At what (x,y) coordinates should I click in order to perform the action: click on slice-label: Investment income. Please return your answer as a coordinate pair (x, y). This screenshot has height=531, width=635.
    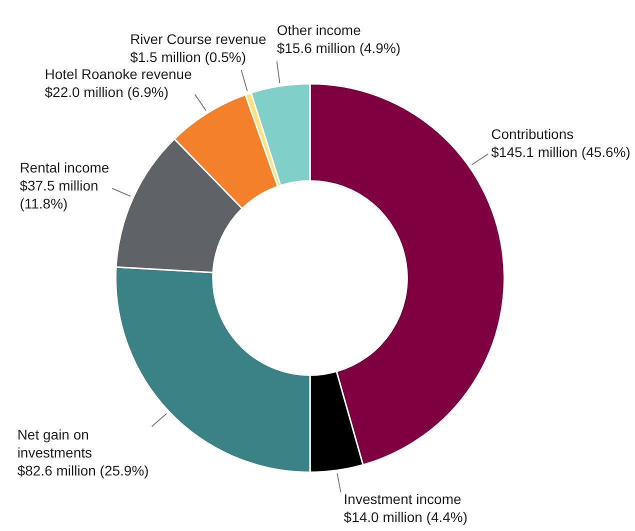
    Looking at the image, I should click on (403, 498).